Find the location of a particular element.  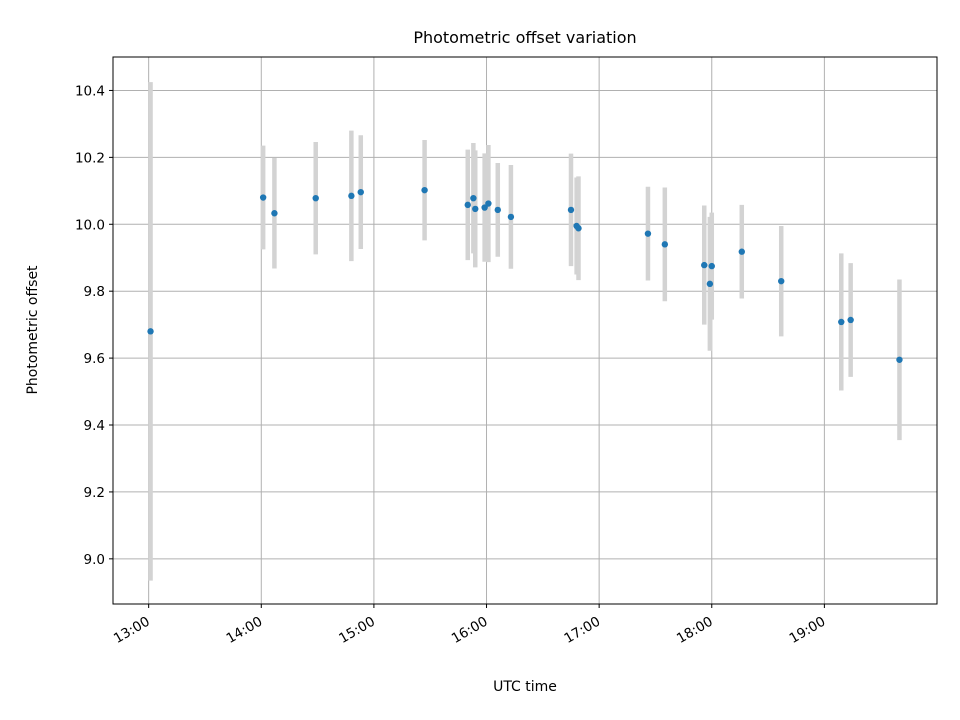

x-tick-label: 14:00 is located at coordinates (245, 630).